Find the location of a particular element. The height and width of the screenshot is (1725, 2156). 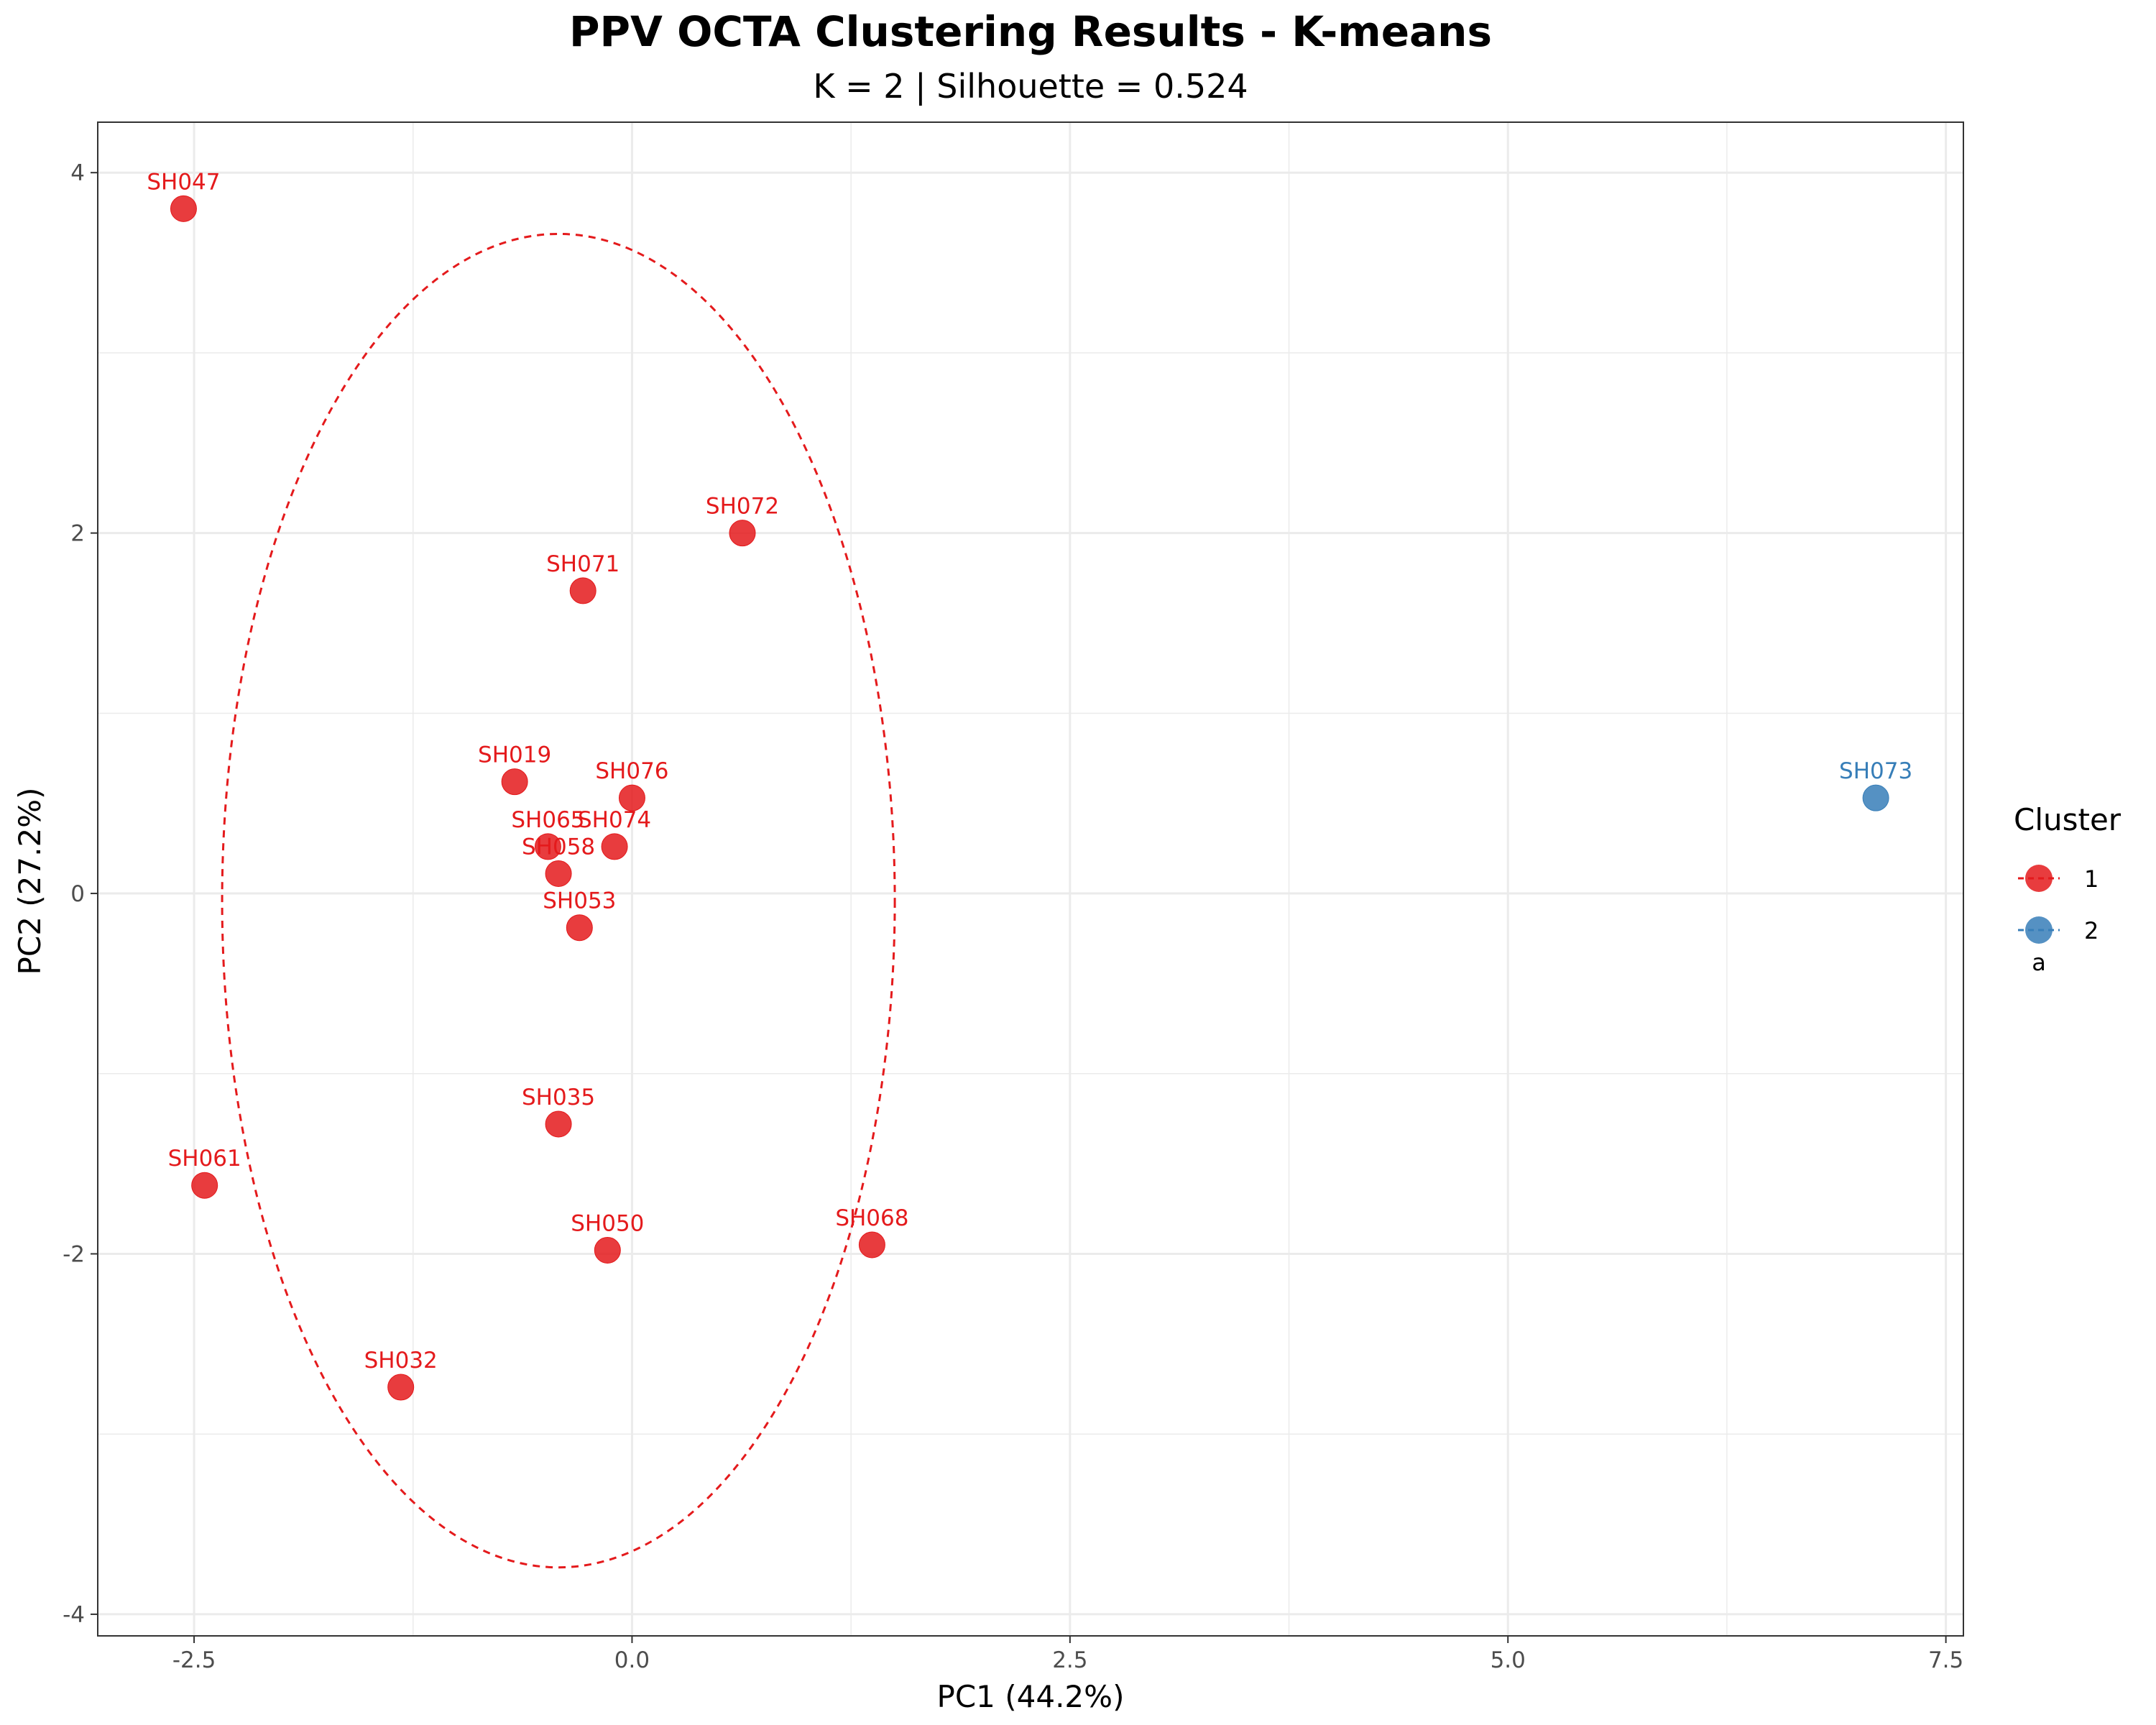

x-axis-title: PC1 (44.2%) is located at coordinates (1031, 1696).